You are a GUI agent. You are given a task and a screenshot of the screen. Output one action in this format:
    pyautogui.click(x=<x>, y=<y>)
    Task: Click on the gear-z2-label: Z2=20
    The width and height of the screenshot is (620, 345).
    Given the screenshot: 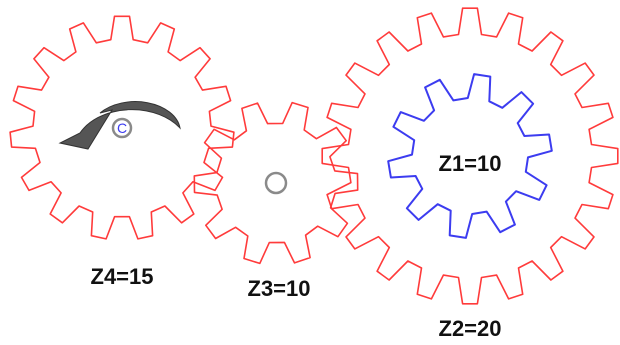 What is the action you would take?
    pyautogui.click(x=470, y=328)
    